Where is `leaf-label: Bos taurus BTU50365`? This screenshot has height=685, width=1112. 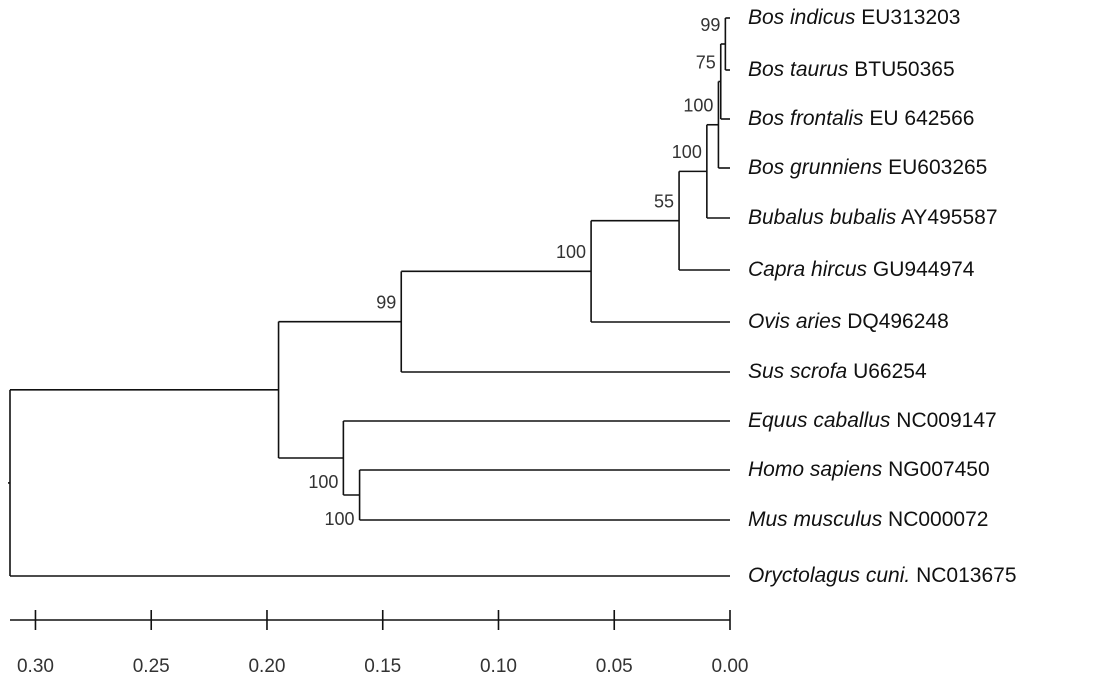
leaf-label: Bos taurus BTU50365 is located at coordinates (851, 69).